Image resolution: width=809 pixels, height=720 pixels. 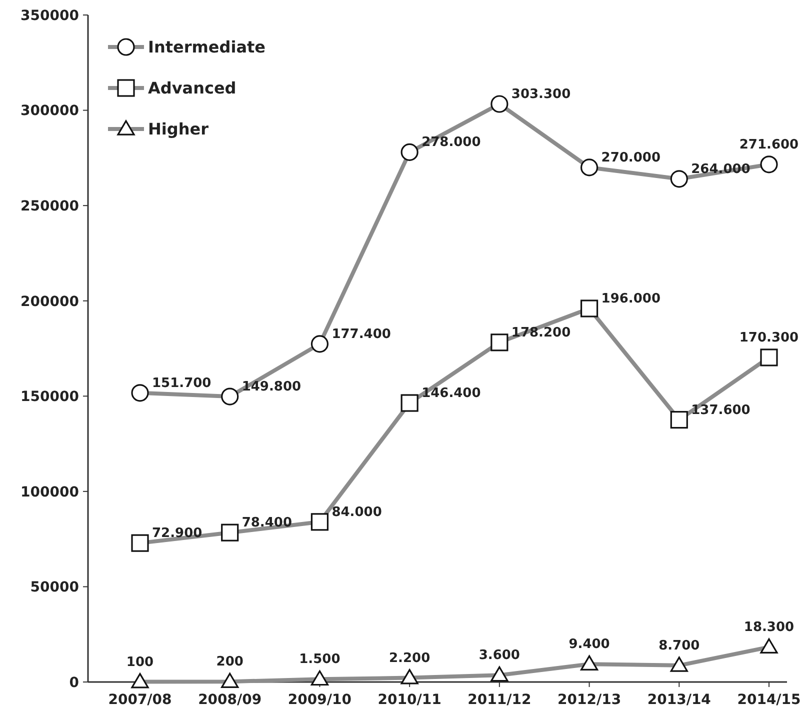 I want to click on data-label: 178.200, so click(x=541, y=332).